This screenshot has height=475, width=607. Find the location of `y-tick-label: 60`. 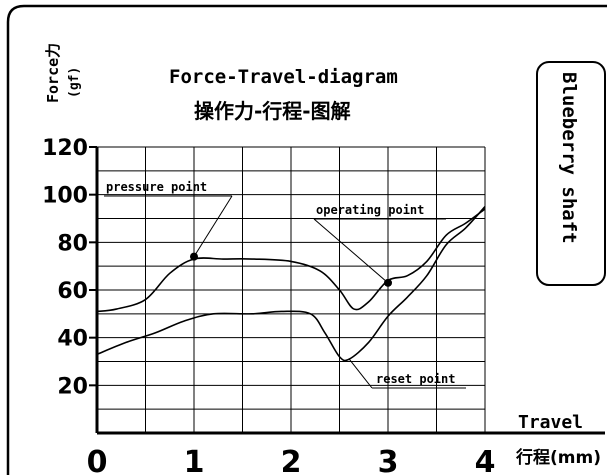

y-tick-label: 60 is located at coordinates (72, 291).